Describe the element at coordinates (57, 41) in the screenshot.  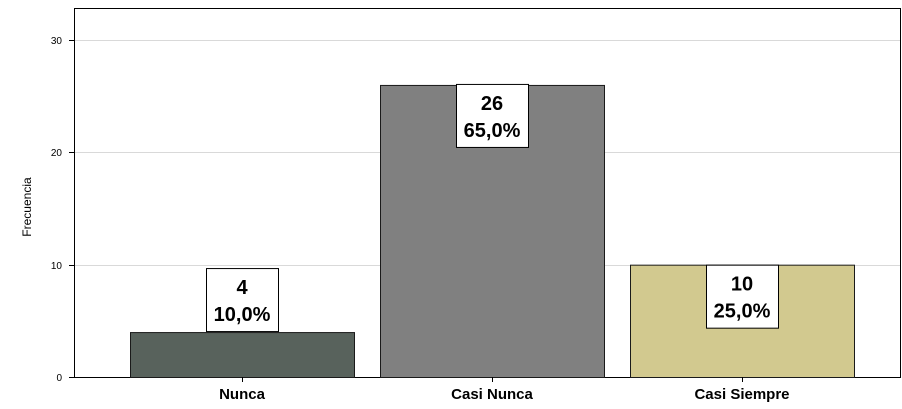
I see `y-tick-label: 30` at that location.